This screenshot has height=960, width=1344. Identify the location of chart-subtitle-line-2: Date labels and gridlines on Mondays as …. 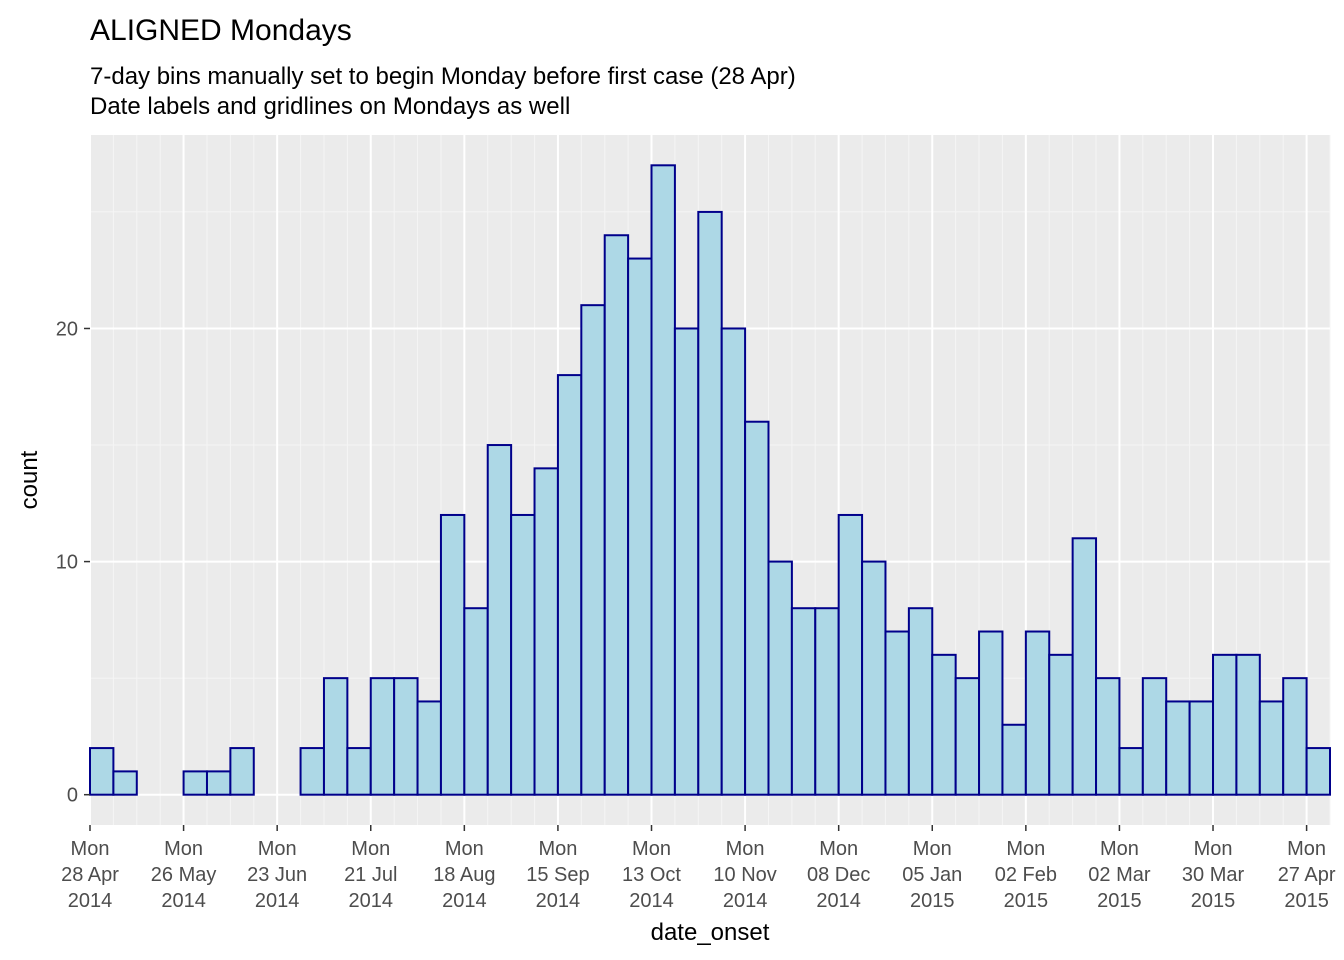
(330, 106).